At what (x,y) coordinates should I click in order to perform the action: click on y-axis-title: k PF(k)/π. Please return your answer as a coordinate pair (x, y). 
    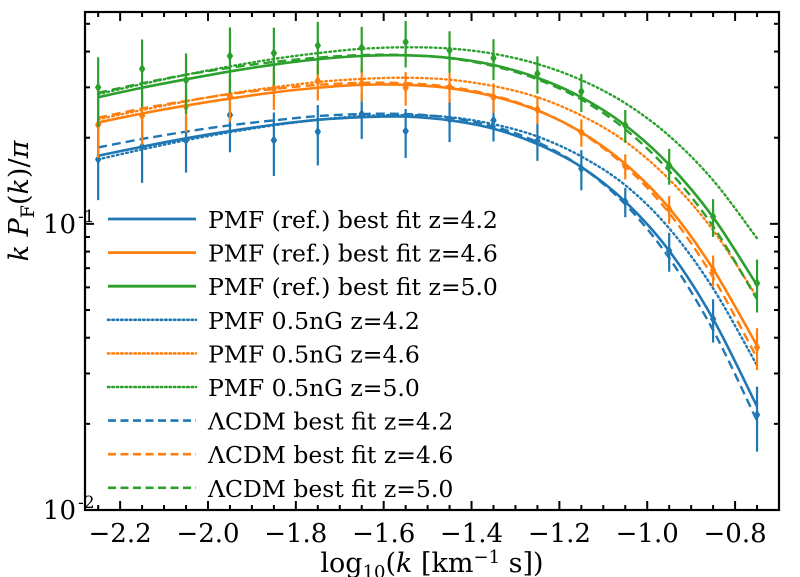
    Looking at the image, I should click on (21, 200).